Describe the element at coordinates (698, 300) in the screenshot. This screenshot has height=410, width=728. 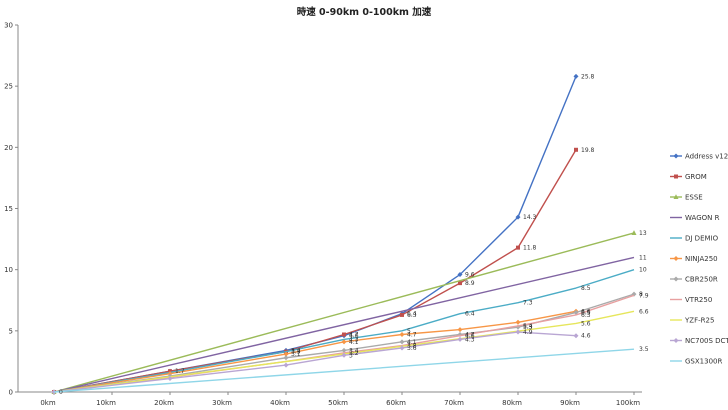
I see `legend-label: VTR250` at that location.